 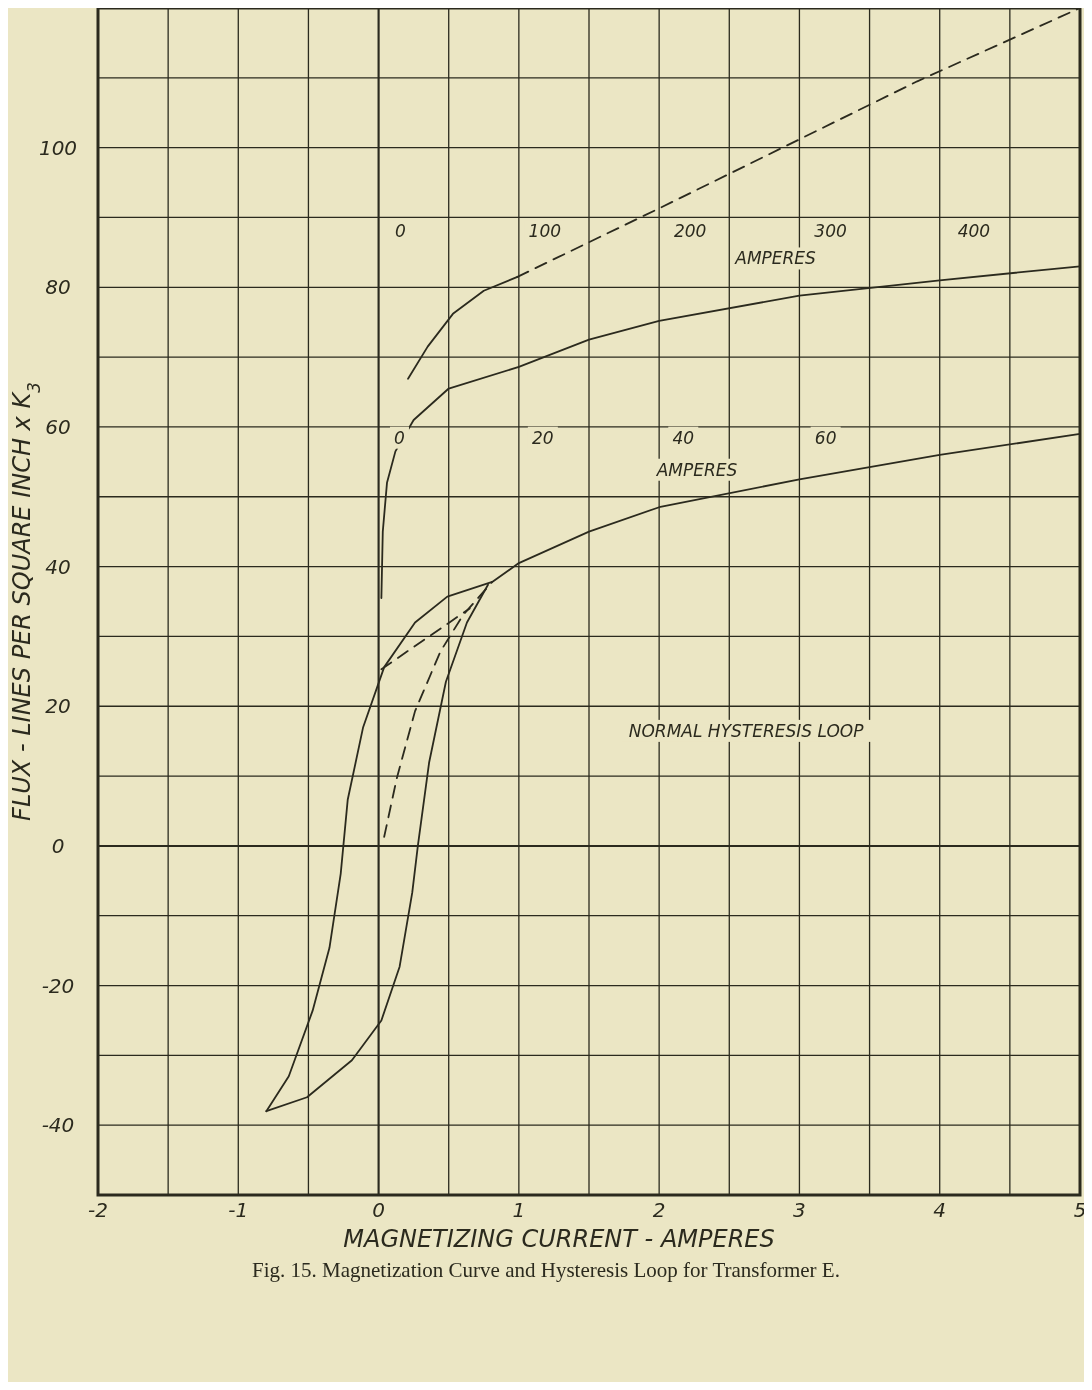 I want to click on annotation: 300, so click(x=830, y=231).